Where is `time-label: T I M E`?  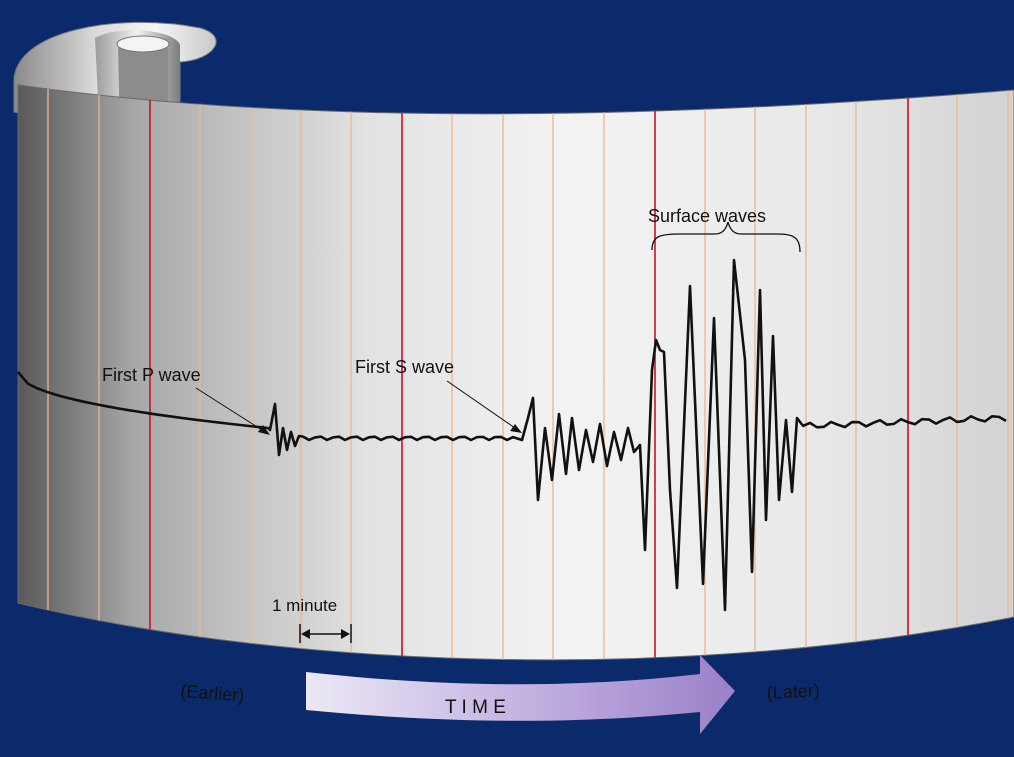
time-label: T I M E is located at coordinates (475, 707).